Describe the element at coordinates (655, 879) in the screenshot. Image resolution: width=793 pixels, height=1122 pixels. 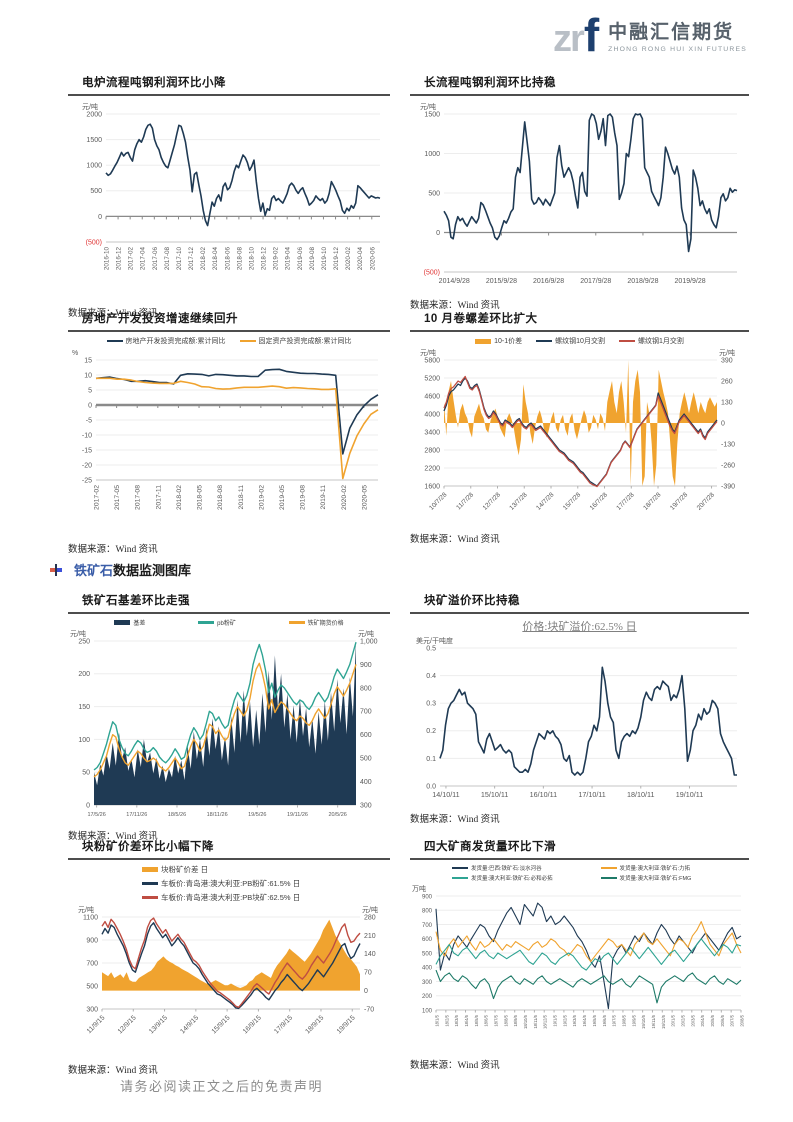
I see `legend-label: 发货量:澳大利亚:铁矿石:FMG` at that location.